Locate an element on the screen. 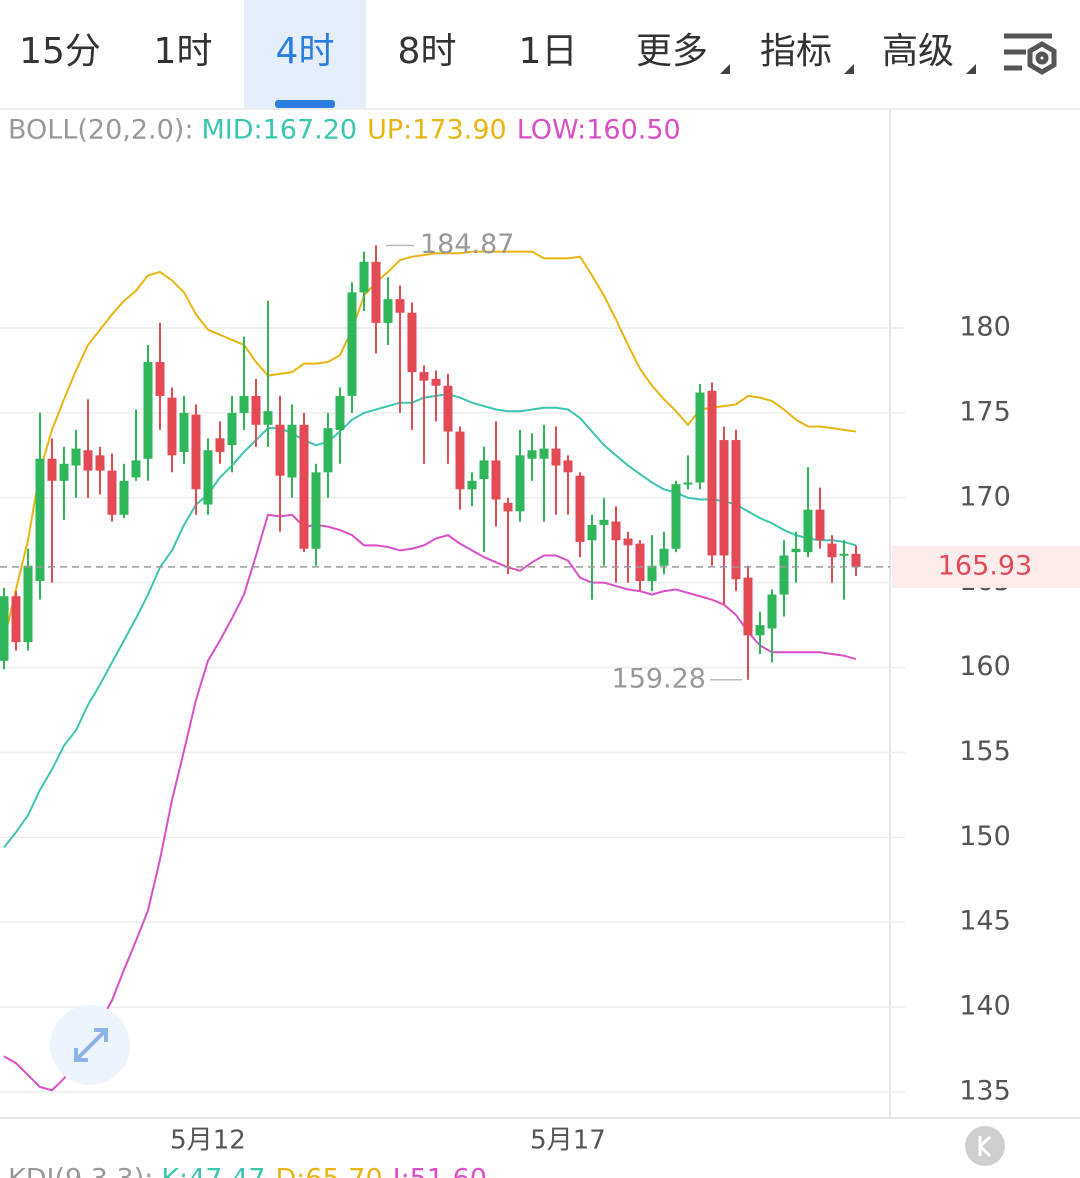 The width and height of the screenshot is (1080, 1178). indicator-label: BOLL(20,2.0): is located at coordinates (100, 130).